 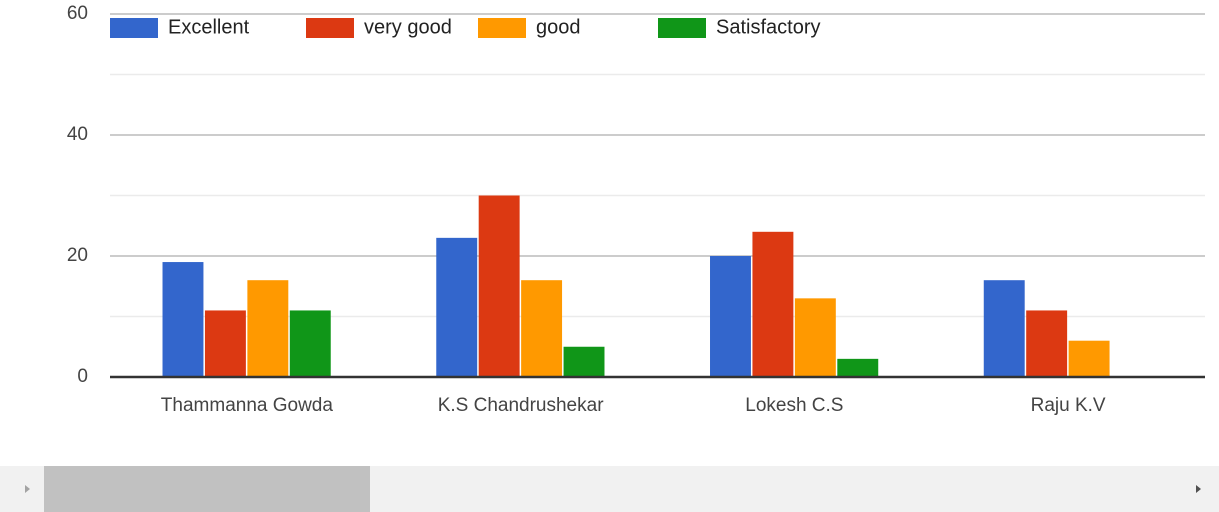 What do you see at coordinates (1068, 405) in the screenshot?
I see `x-tick-label: Raju K.V` at bounding box center [1068, 405].